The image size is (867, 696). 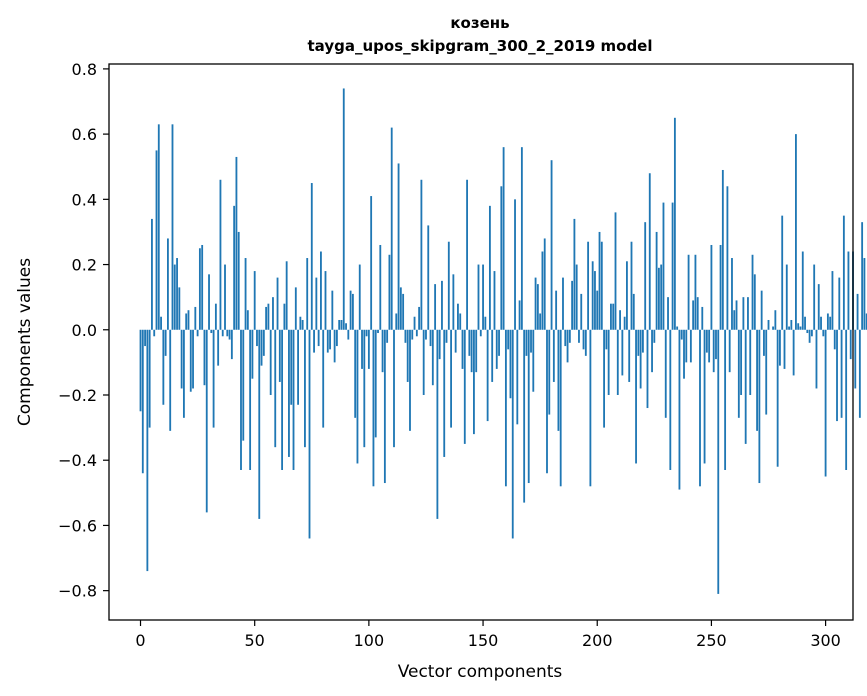 I want to click on y-tick-label: −0.8, so click(x=77, y=591).